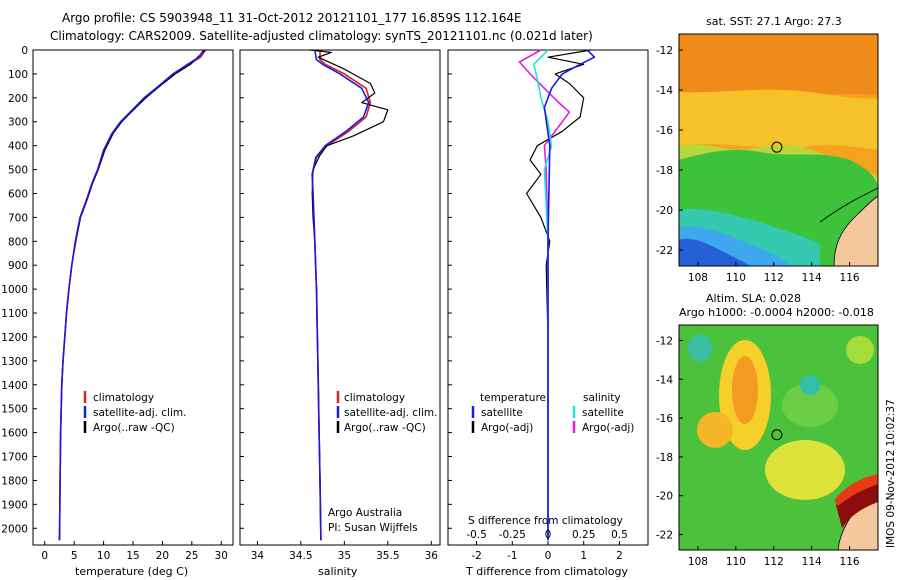  Describe the element at coordinates (753, 298) in the screenshot. I see `sla-map-title-1: Altim. SLA: 0.028` at that location.